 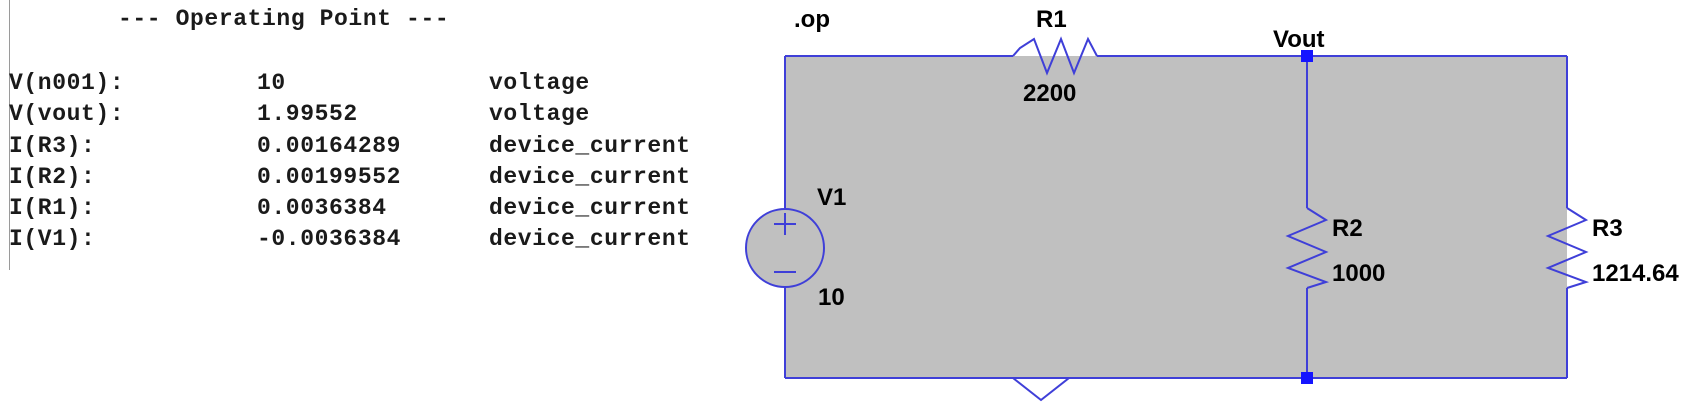 I want to click on r3-name-label: R3, so click(x=1607, y=228).